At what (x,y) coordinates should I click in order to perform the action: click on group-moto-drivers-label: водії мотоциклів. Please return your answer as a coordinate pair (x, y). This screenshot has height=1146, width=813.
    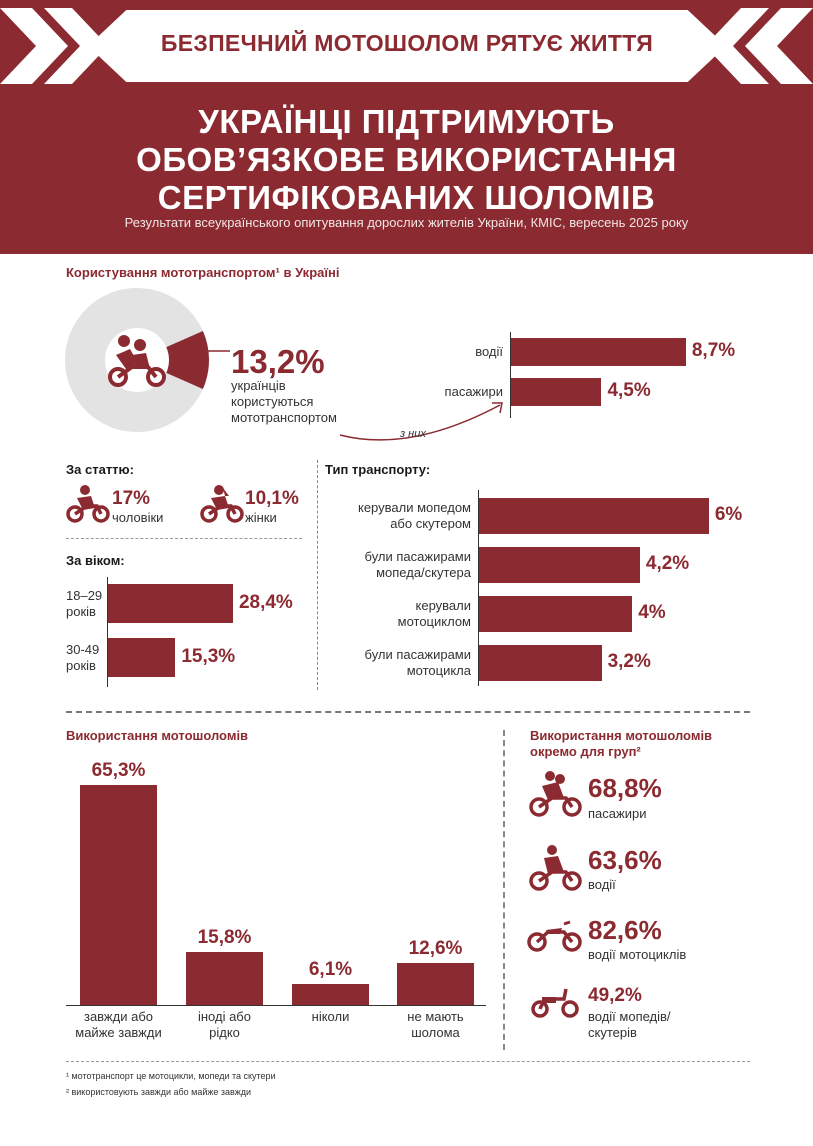
    Looking at the image, I should click on (637, 954).